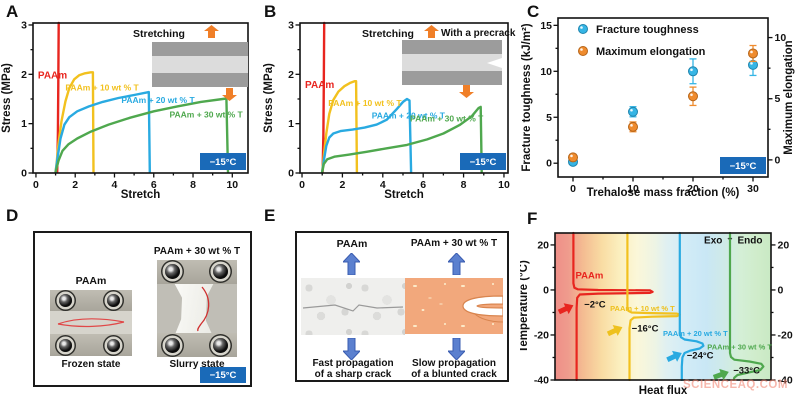 The width and height of the screenshot is (800, 400). What do you see at coordinates (533, 11) in the screenshot?
I see `panel-c-letter: C` at bounding box center [533, 11].